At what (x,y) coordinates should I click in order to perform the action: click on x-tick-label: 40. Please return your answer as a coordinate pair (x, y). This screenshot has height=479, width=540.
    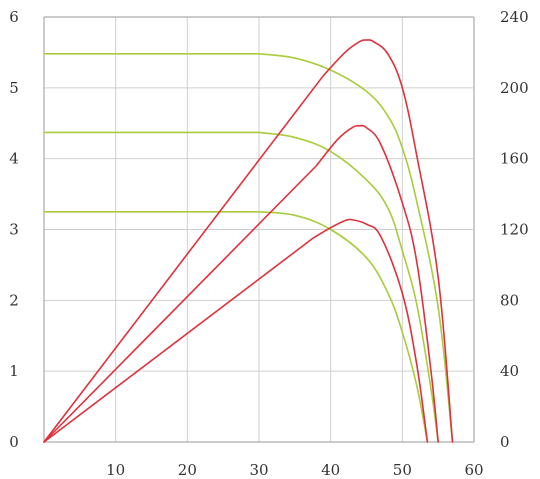
    Looking at the image, I should click on (330, 470).